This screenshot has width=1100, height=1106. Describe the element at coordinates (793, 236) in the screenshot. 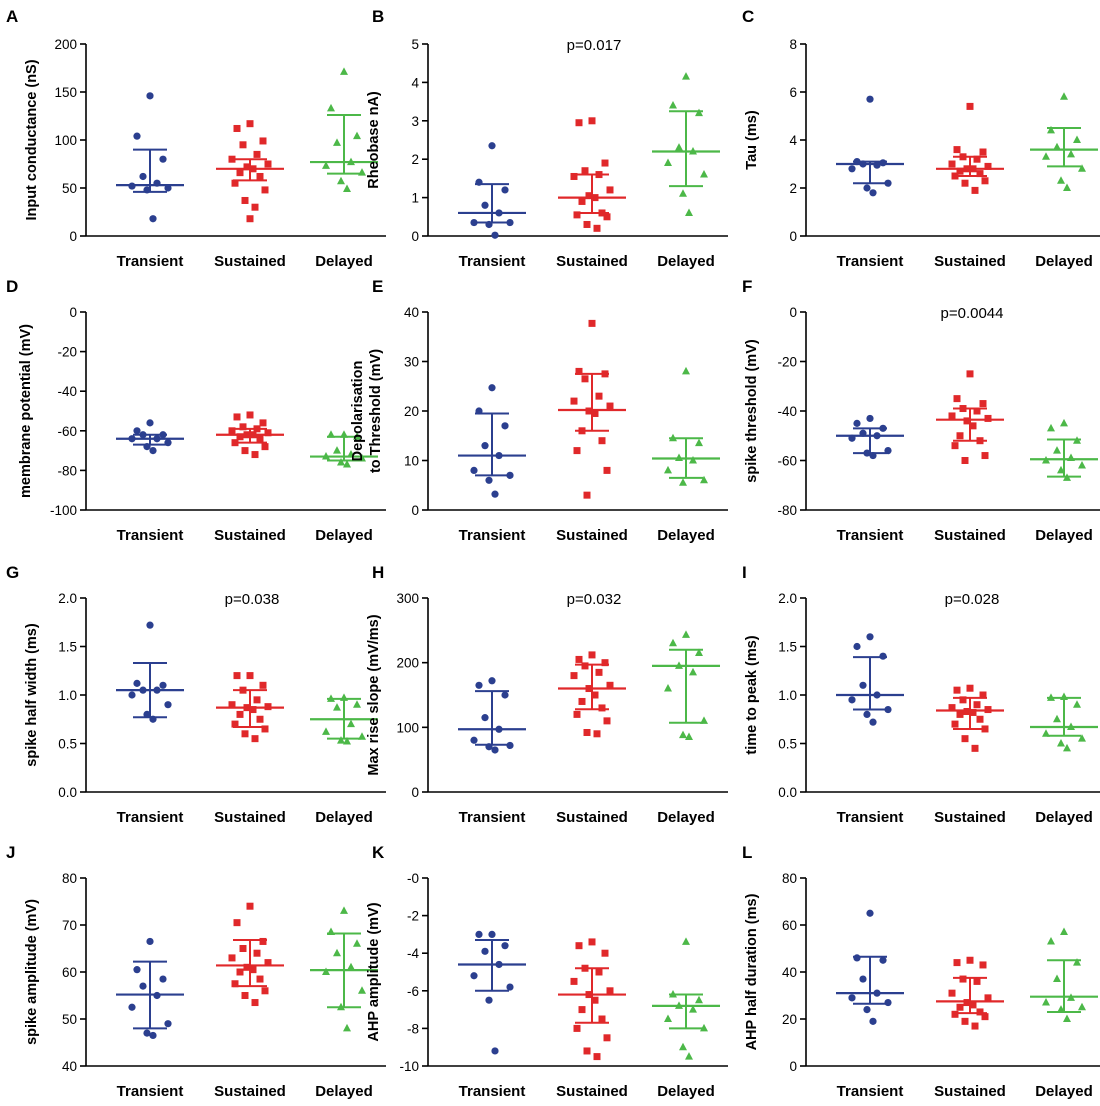

I see `y-tick-label: 0` at that location.